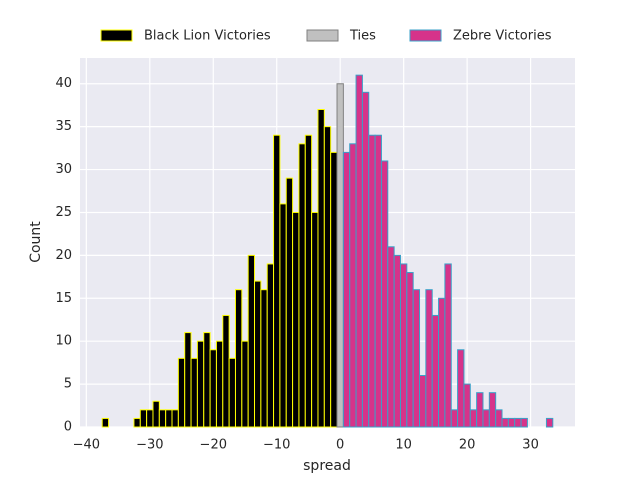 The height and width of the screenshot is (480, 640). Describe the element at coordinates (68, 384) in the screenshot. I see `y-tick-label: 5` at that location.